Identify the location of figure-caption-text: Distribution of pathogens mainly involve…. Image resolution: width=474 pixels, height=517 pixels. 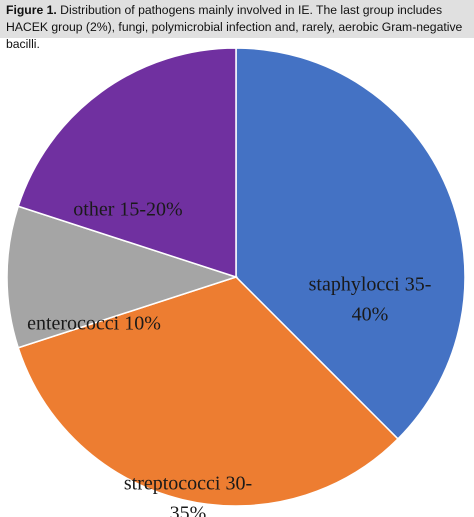
(234, 27).